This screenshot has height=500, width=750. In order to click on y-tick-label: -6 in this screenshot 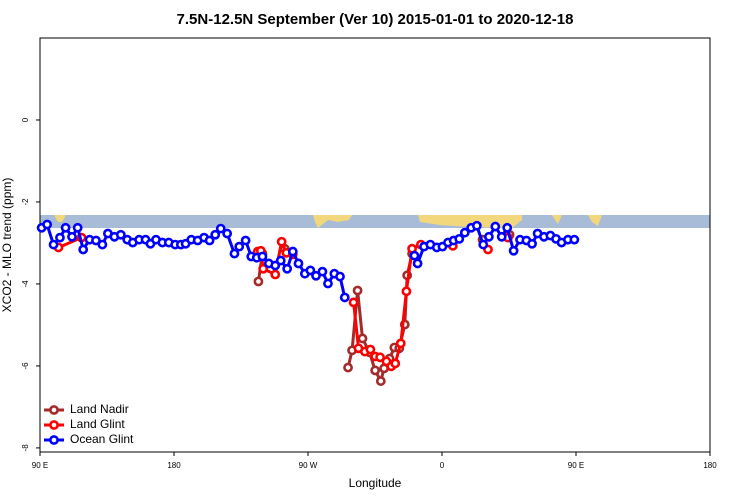, I will do `click(25, 366)`.